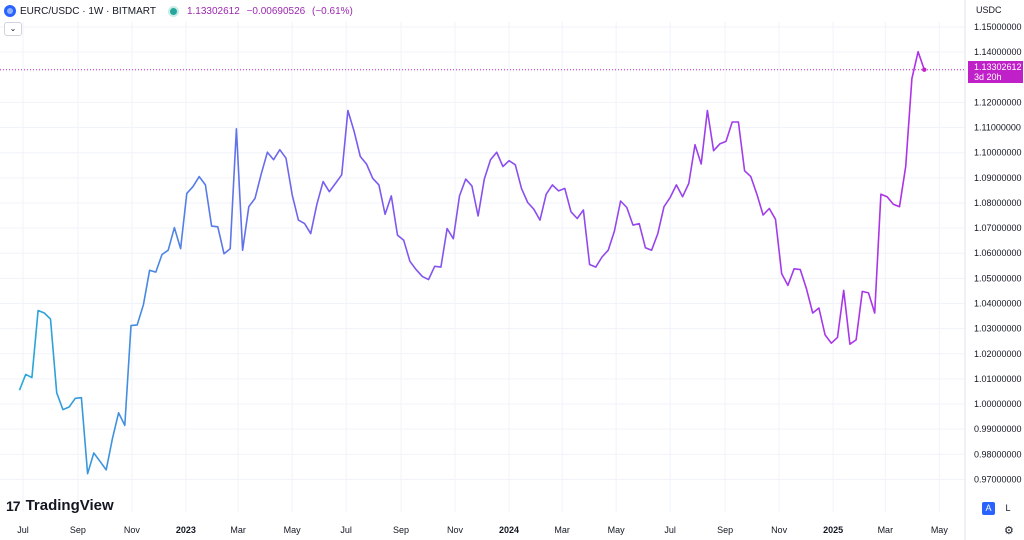  I want to click on currency-selector: USDC, so click(989, 10).